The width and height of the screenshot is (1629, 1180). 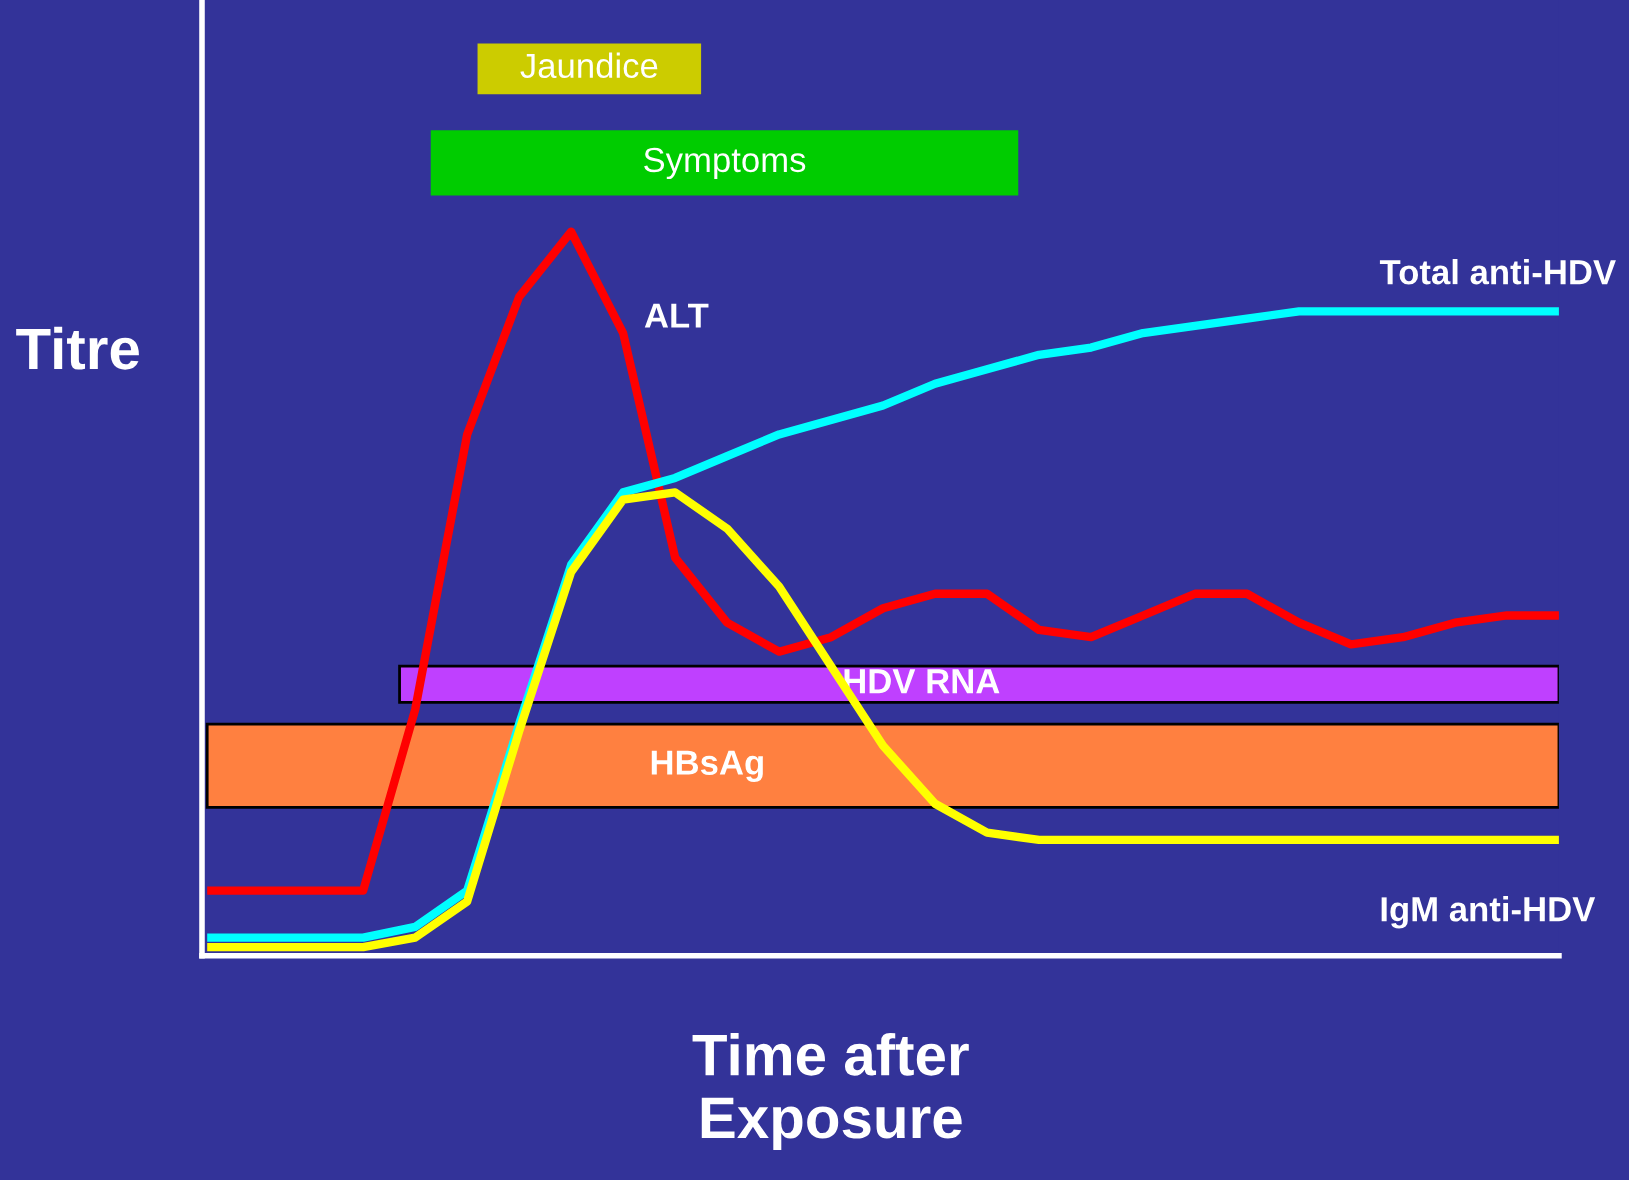 What do you see at coordinates (1488, 912) in the screenshot?
I see `series-label: IgM anti-HDV` at bounding box center [1488, 912].